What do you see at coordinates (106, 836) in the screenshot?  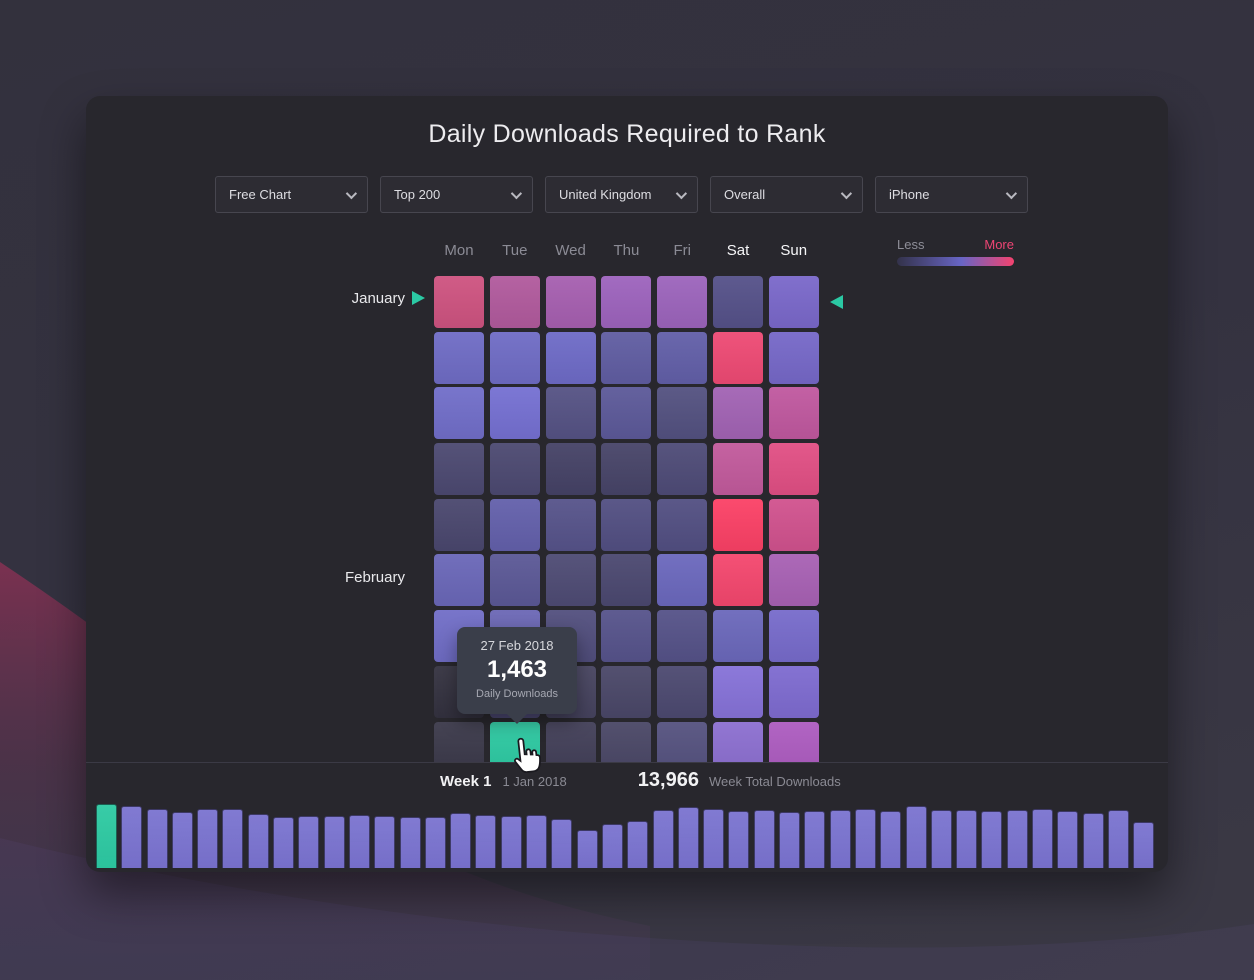 I see `week-bar-selected` at bounding box center [106, 836].